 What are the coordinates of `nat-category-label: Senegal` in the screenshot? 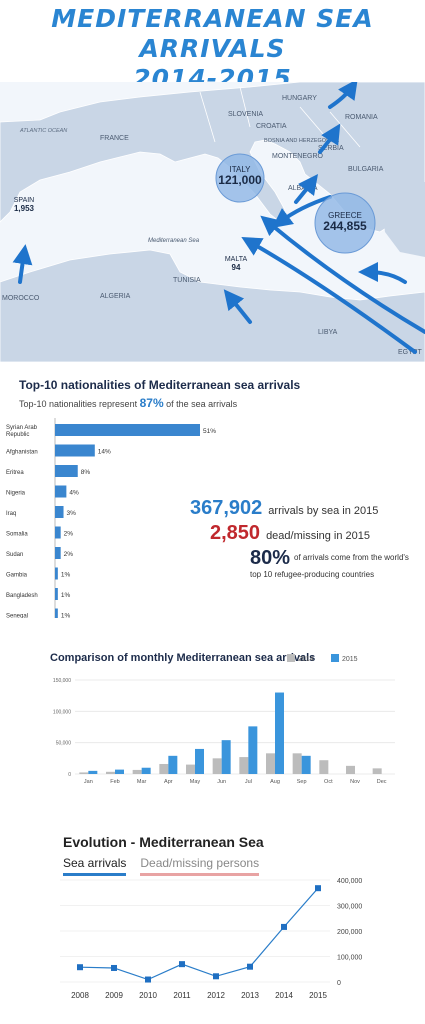 It's located at (17, 616).